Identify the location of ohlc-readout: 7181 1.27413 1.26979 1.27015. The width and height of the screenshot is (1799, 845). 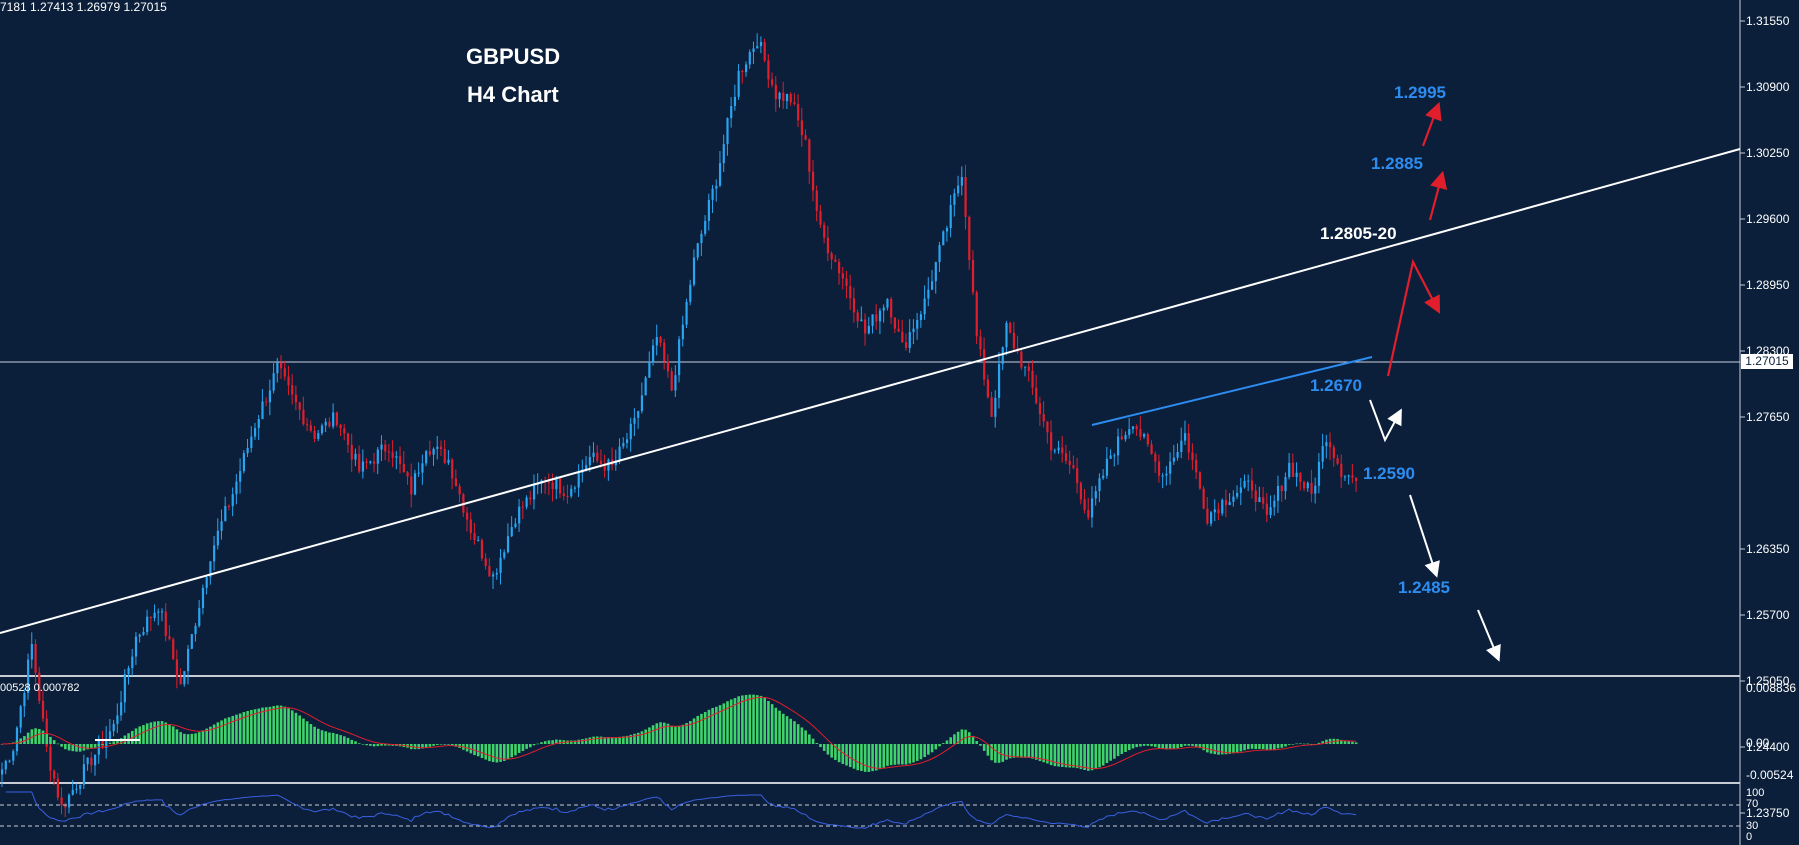
(83, 7).